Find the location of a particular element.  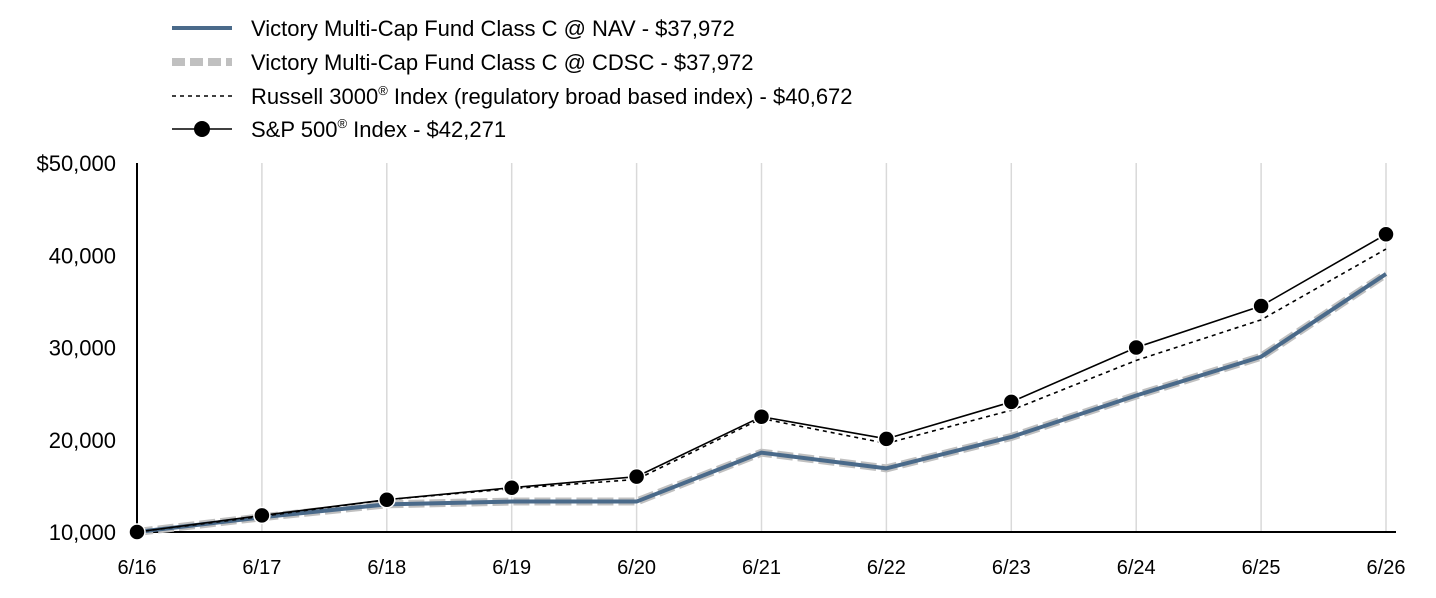

y-tick-label: 40,000 is located at coordinates (82, 255).